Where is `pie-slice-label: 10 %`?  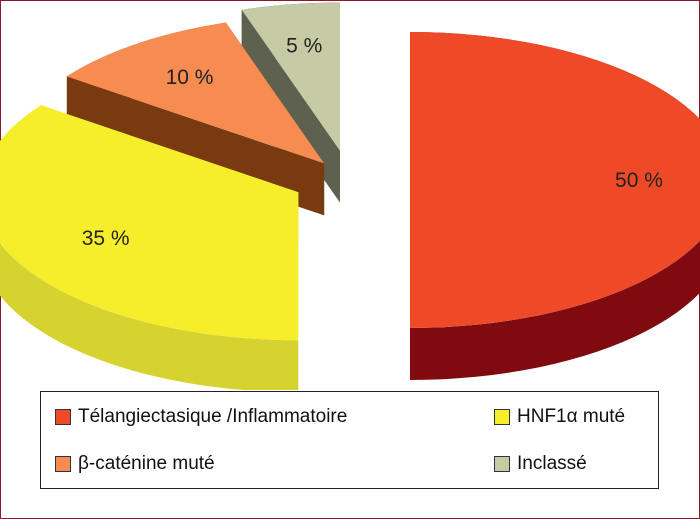 pie-slice-label: 10 % is located at coordinates (190, 77).